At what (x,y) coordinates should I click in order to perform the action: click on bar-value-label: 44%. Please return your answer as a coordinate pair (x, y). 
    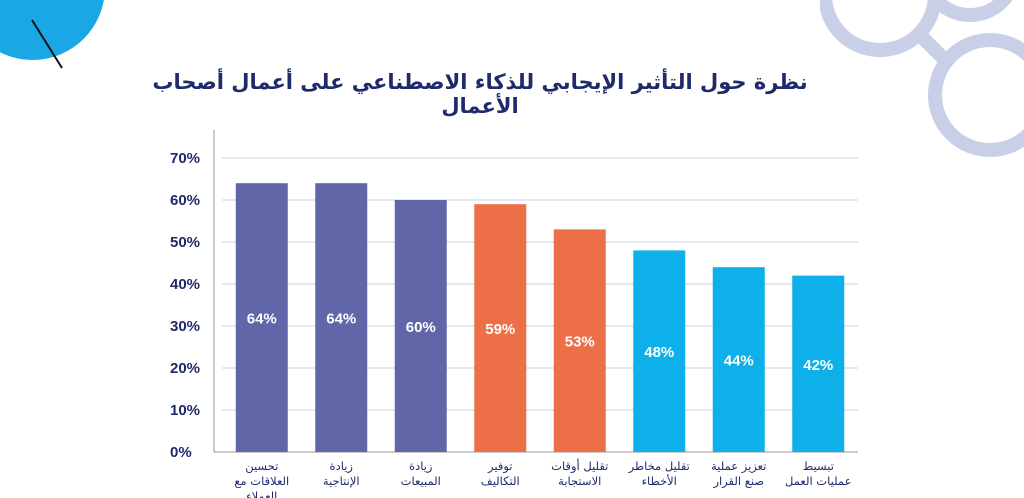
    Looking at the image, I should click on (739, 361).